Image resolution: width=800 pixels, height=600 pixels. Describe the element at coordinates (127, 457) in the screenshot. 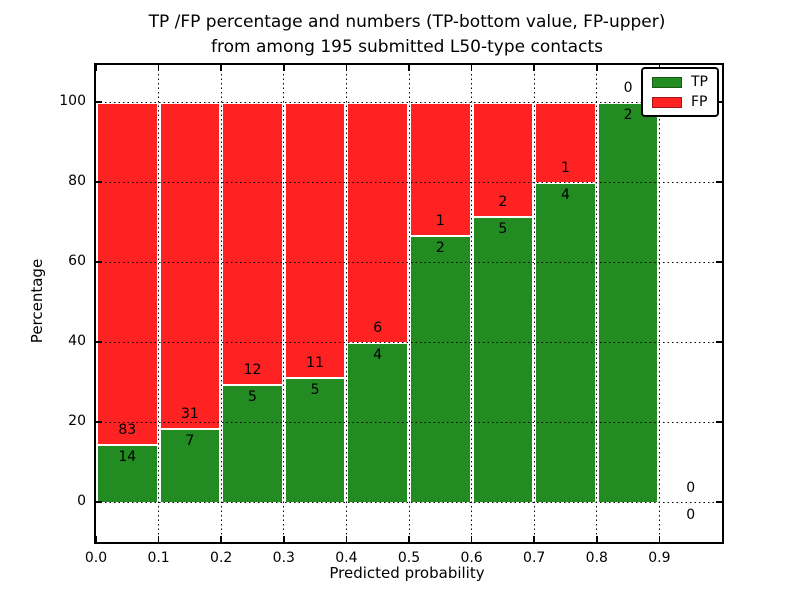

I see `tp-count-label: 14` at that location.